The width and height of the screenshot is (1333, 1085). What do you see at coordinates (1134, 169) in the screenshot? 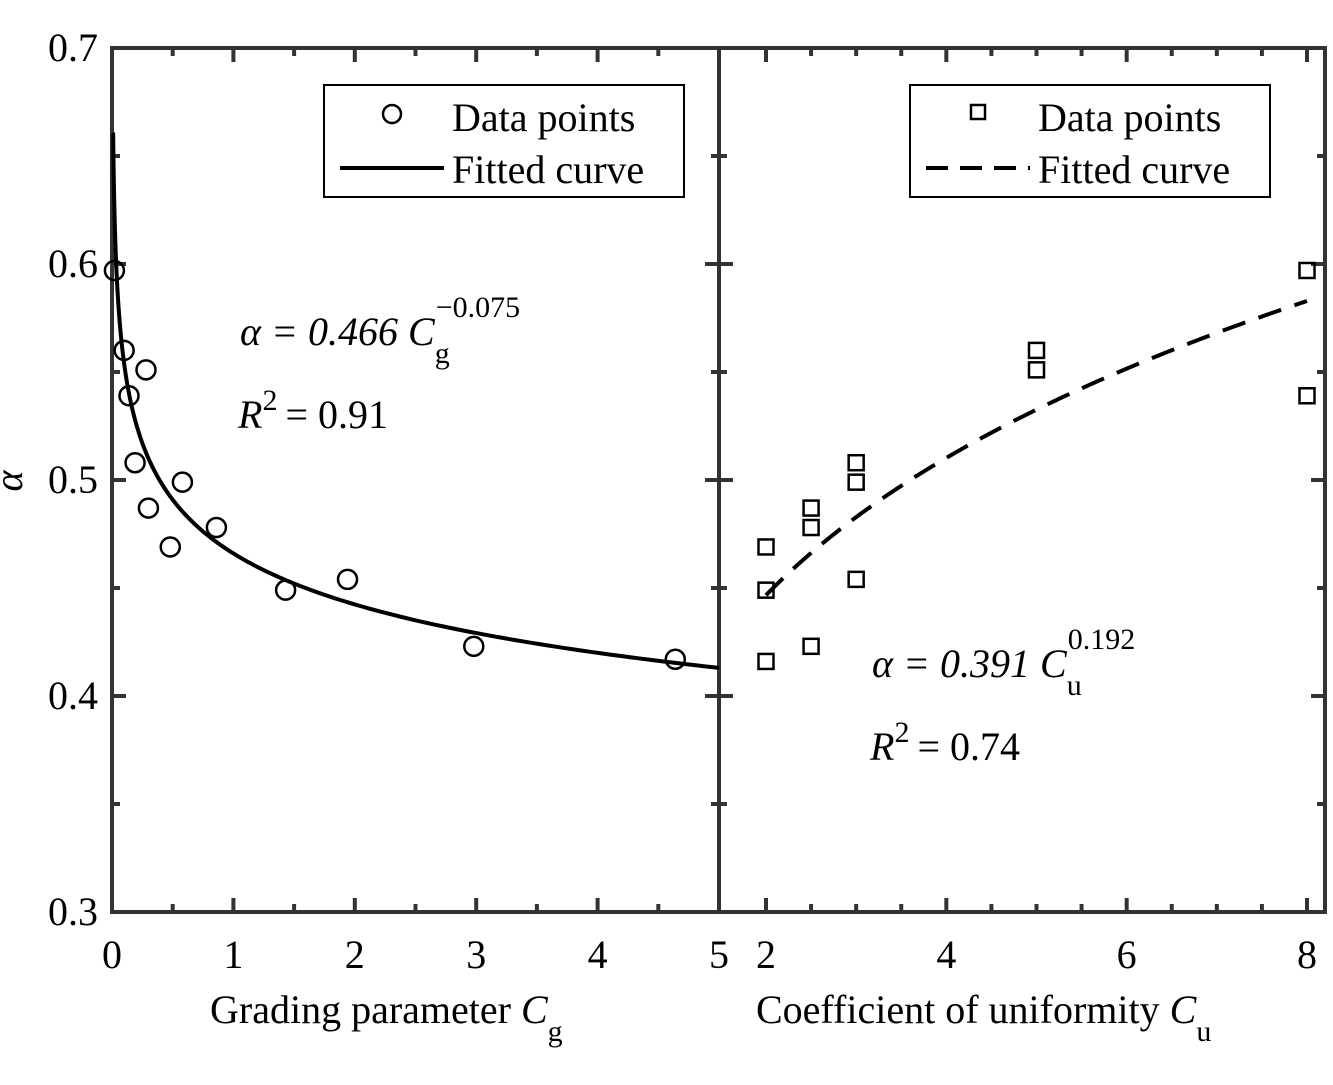
I see `right-legend-curve-label: Fitted curve` at bounding box center [1134, 169].